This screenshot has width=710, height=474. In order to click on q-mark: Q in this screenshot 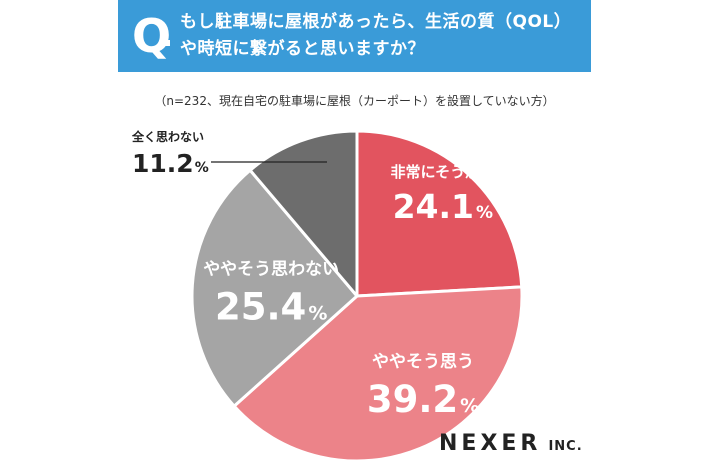, I will do `click(152, 36)`.